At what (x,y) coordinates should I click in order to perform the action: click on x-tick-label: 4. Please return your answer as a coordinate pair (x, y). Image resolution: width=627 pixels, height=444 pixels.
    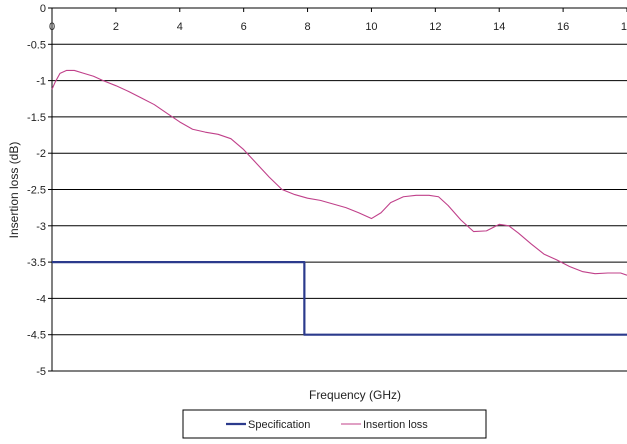
    Looking at the image, I should click on (180, 27).